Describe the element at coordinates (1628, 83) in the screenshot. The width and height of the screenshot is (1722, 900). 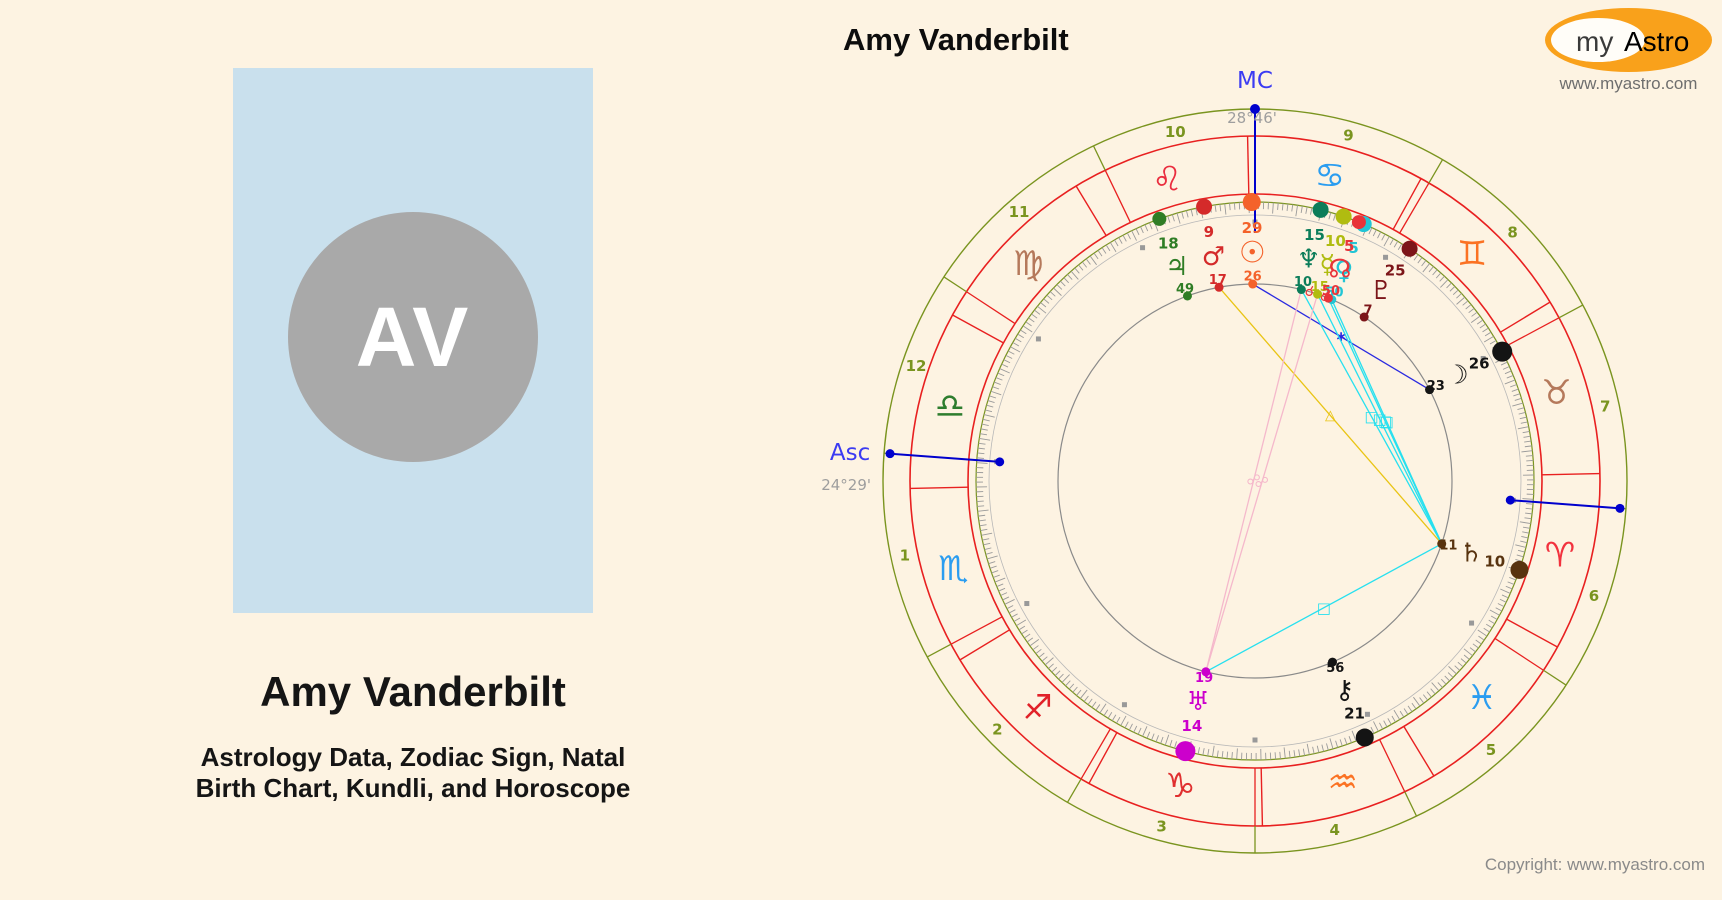
I see `logo-website: www.myastro.com` at that location.